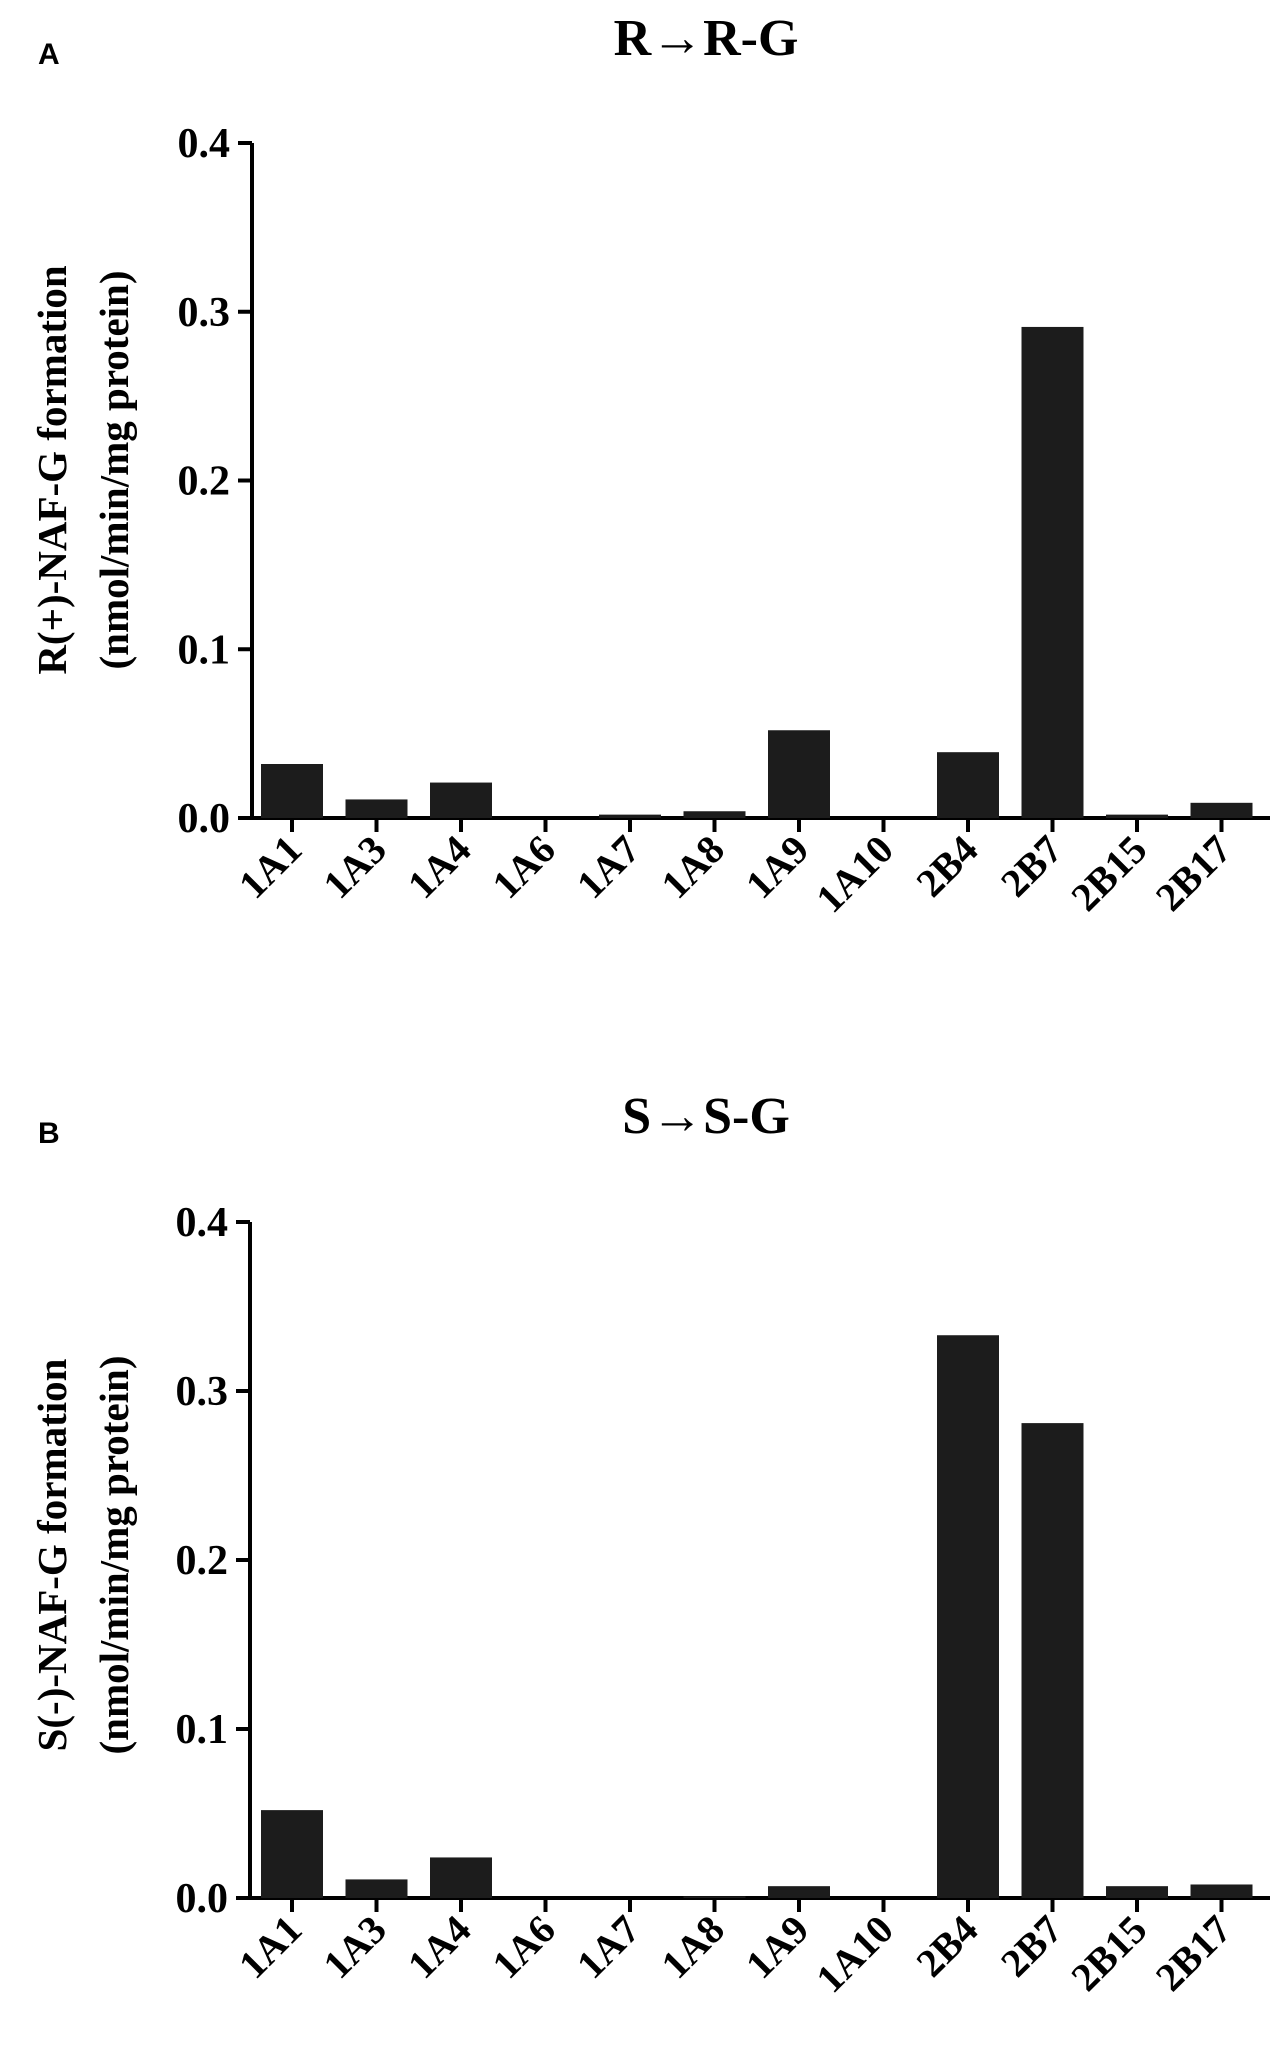 Image resolution: width=1280 pixels, height=2066 pixels. What do you see at coordinates (114, 1555) in the screenshot?
I see `y-axis-label-b-line2: (nmol/min/mg protein)` at bounding box center [114, 1555].